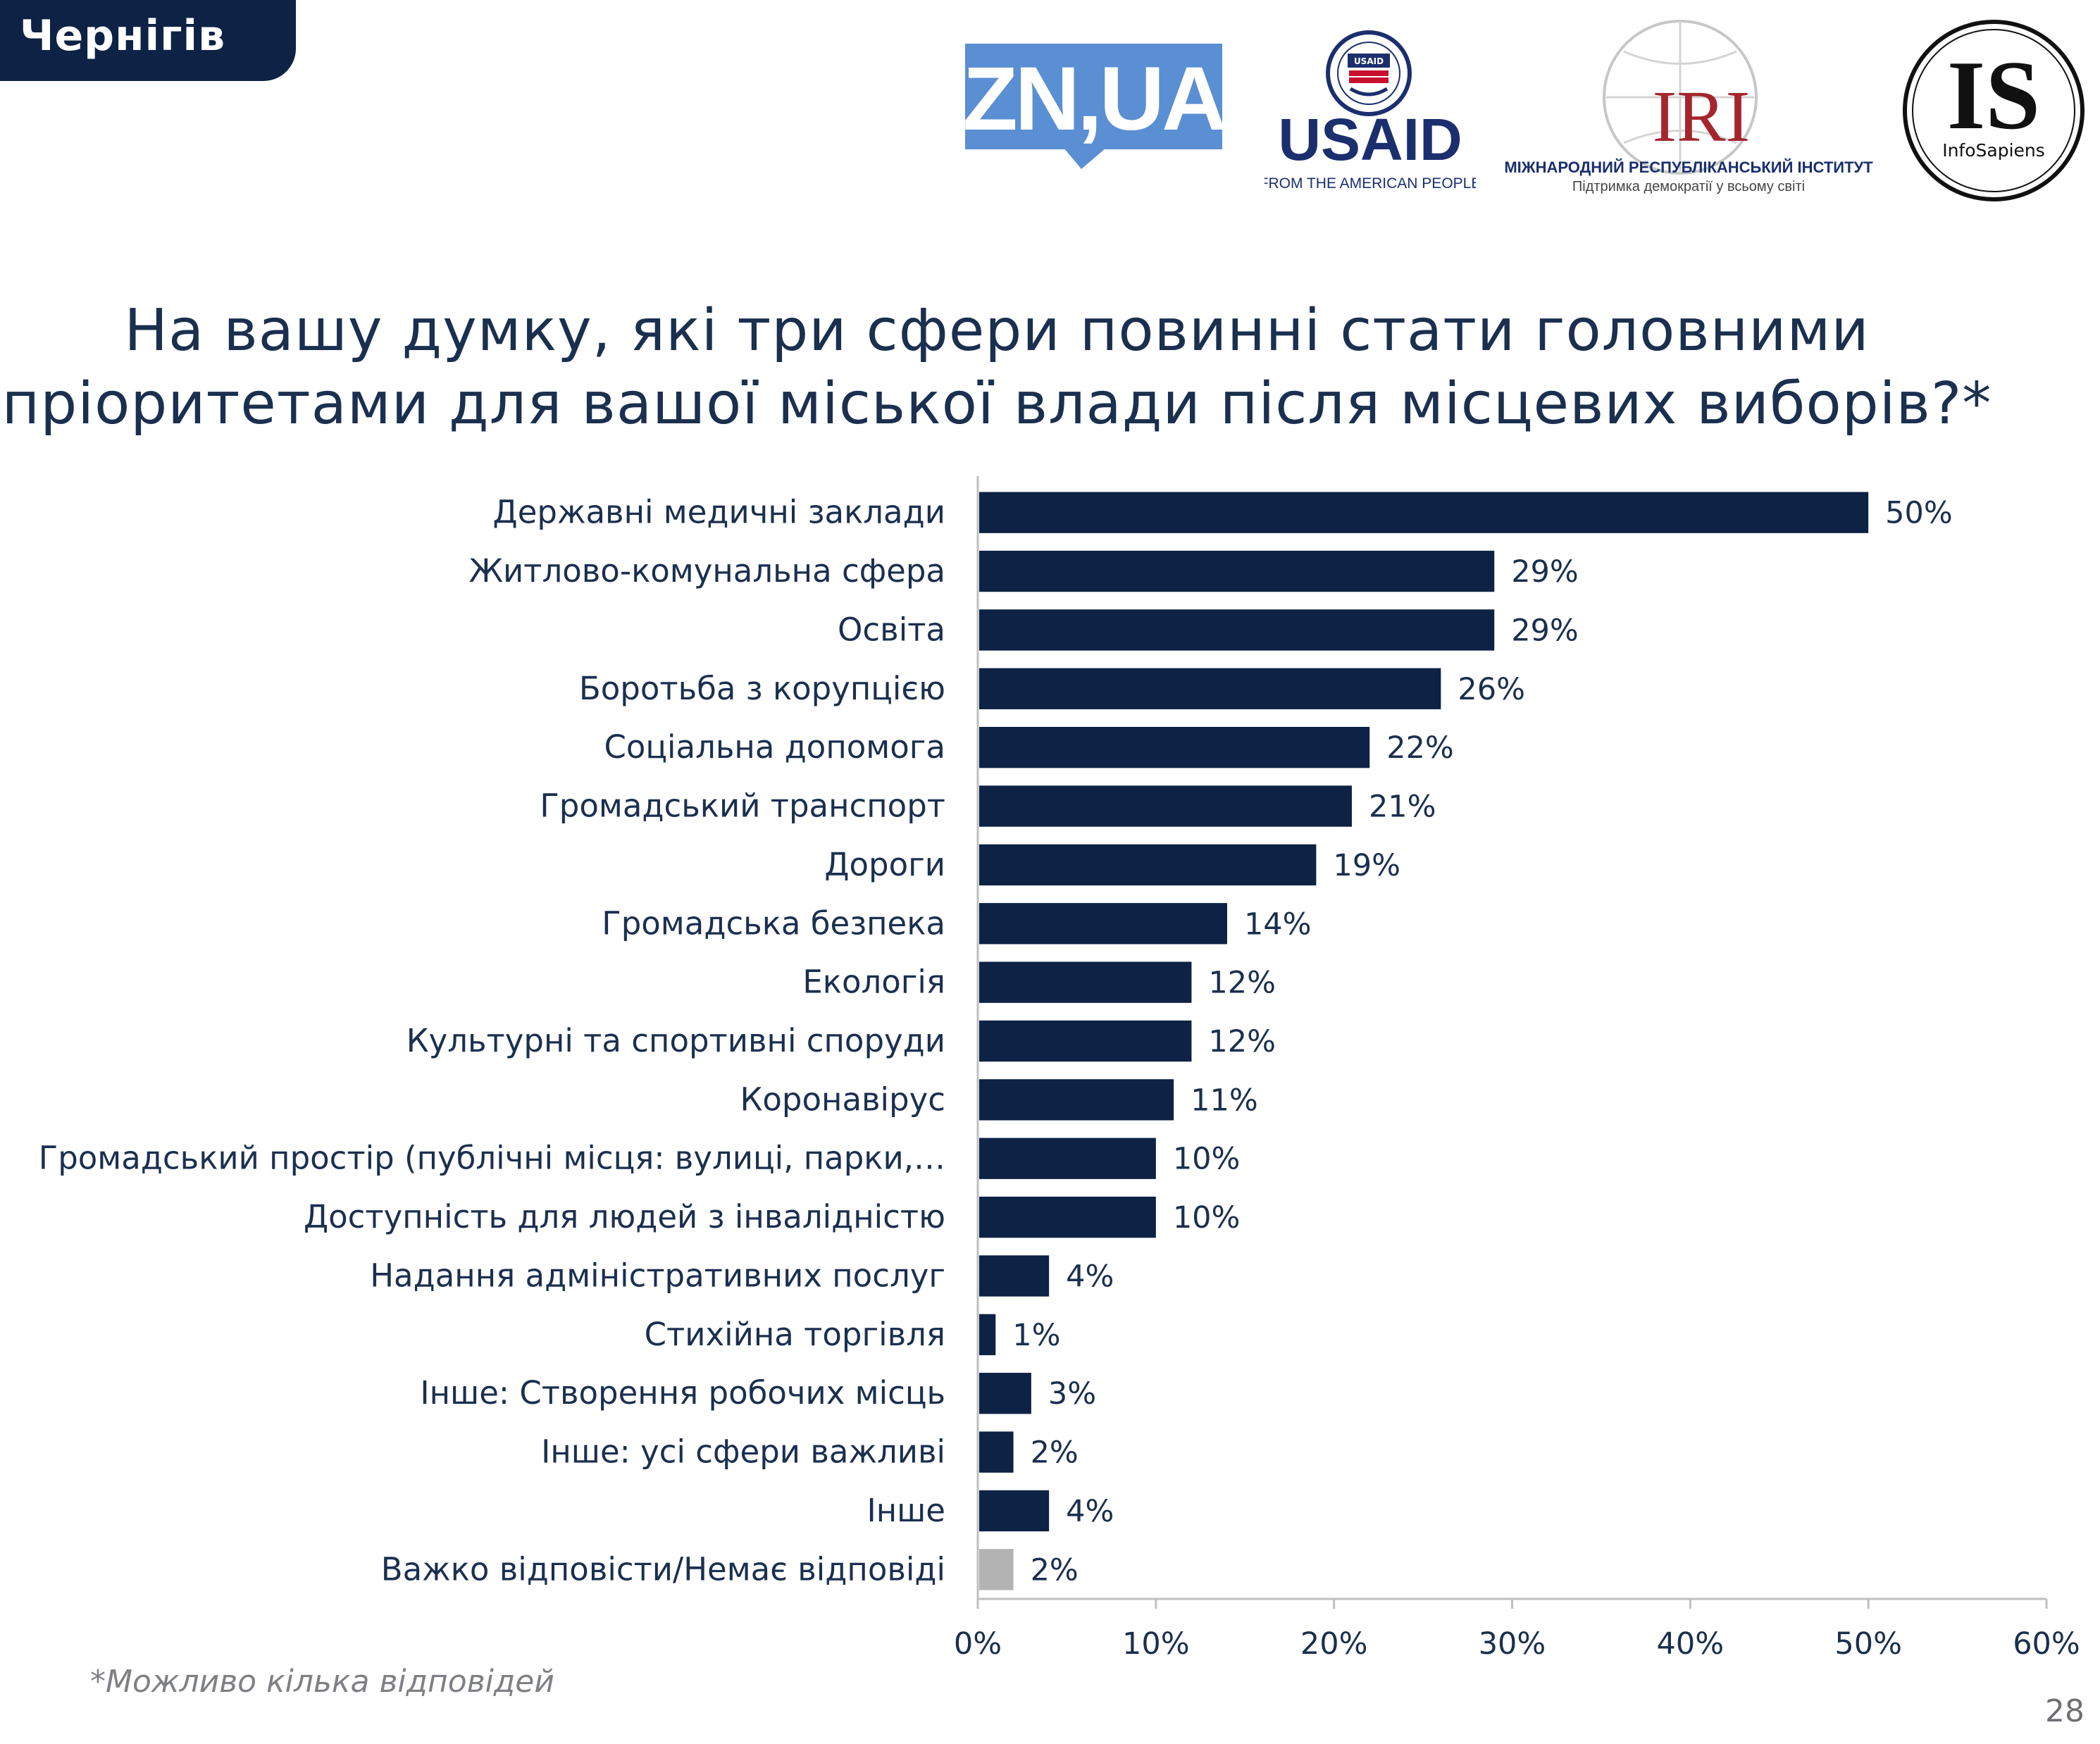 The height and width of the screenshot is (1744, 2100). What do you see at coordinates (1512, 1644) in the screenshot?
I see `x-tick-label: 30%` at bounding box center [1512, 1644].